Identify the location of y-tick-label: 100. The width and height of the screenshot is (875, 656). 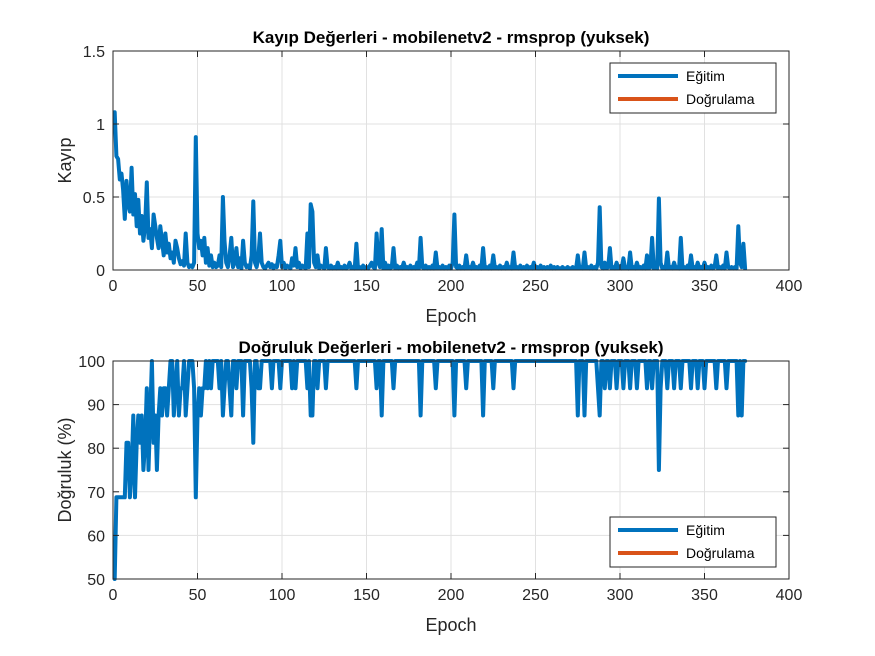
(91, 362).